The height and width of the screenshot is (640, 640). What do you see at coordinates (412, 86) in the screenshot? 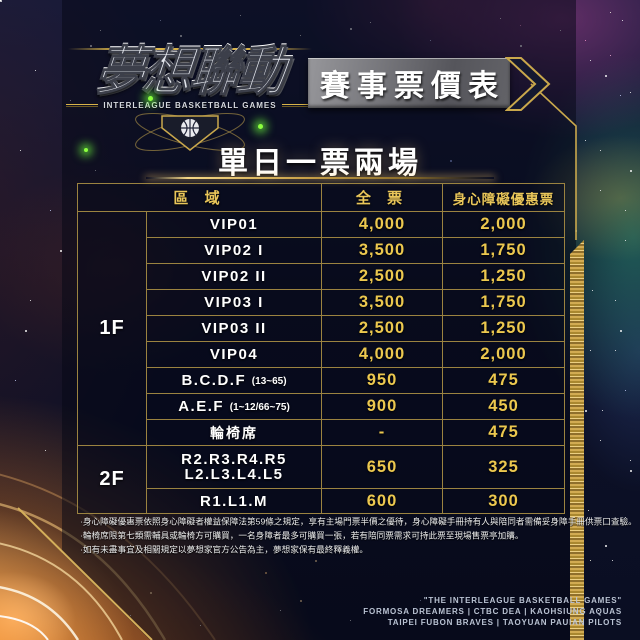
I see `banner-title: 賽事票價表` at bounding box center [412, 86].